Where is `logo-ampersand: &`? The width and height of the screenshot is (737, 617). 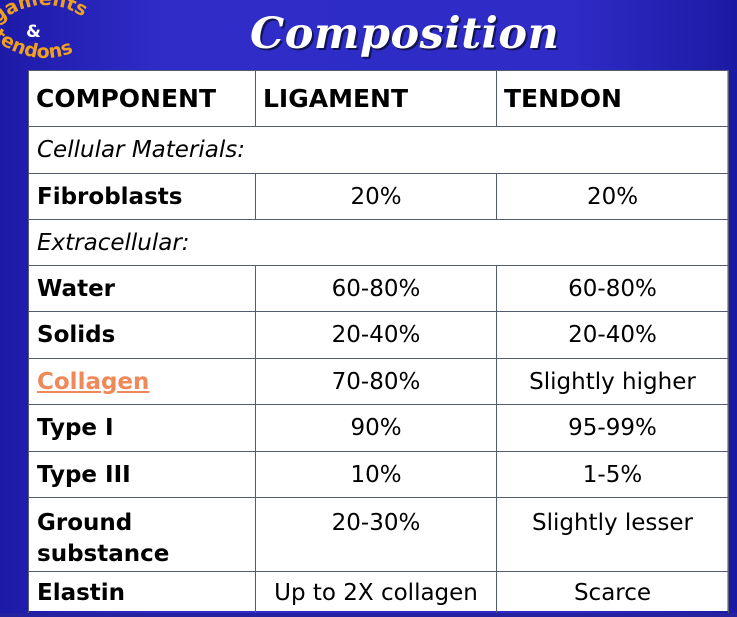
logo-ampersand: & is located at coordinates (33, 32).